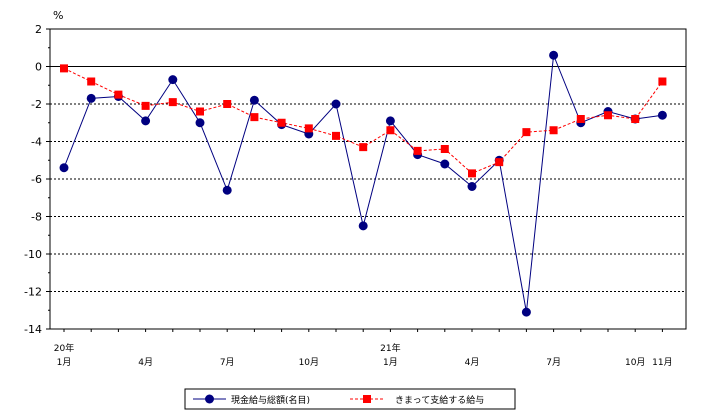  Describe the element at coordinates (350, 399) in the screenshot. I see `legend: 現金給与総額(名目) きまって支給する給与` at that location.